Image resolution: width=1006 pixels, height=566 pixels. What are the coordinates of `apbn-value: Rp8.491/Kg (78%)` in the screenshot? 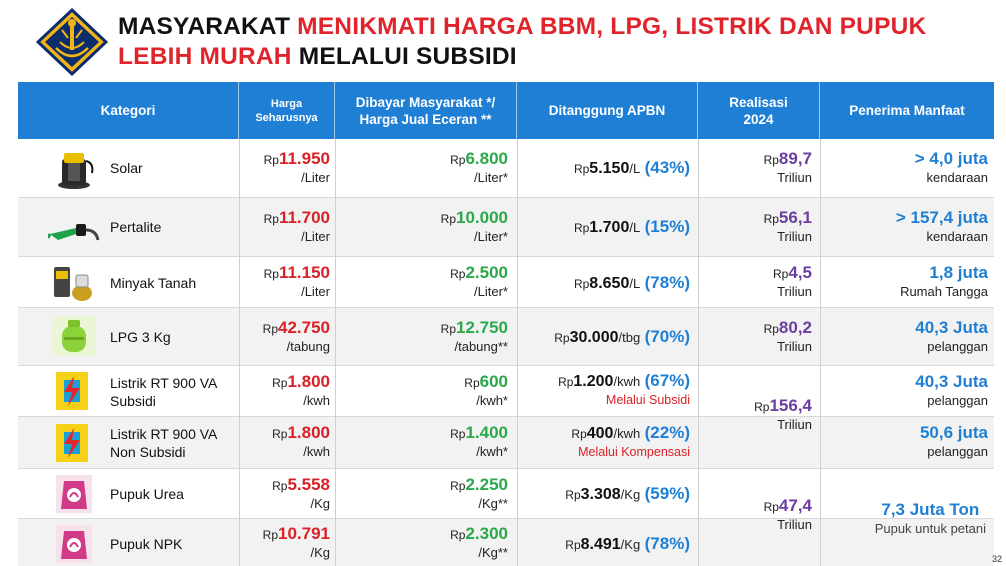 It's located at (627, 543).